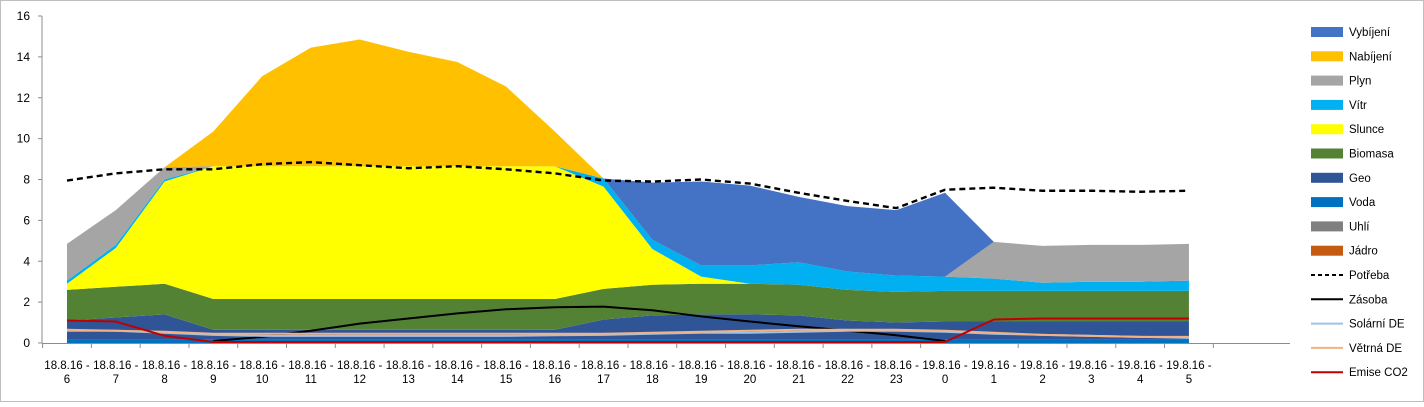 The image size is (1424, 407). What do you see at coordinates (1189, 373) in the screenshot?
I see `x-tick-label: 19.8.16 -5` at bounding box center [1189, 373].